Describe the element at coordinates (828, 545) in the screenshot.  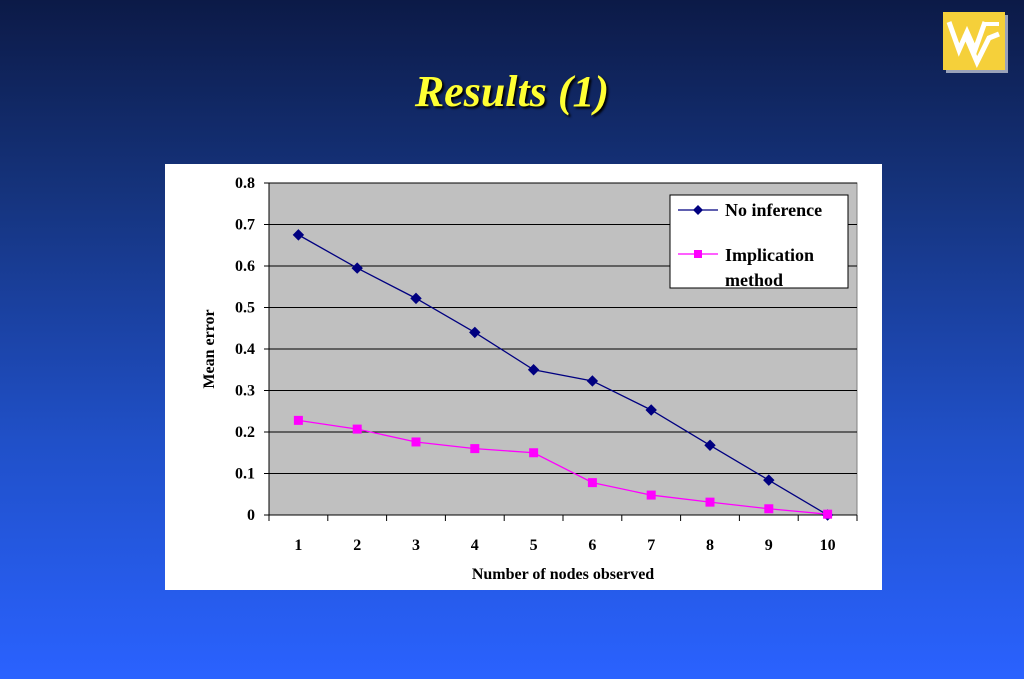
I see `x-tick-label: 10` at that location.